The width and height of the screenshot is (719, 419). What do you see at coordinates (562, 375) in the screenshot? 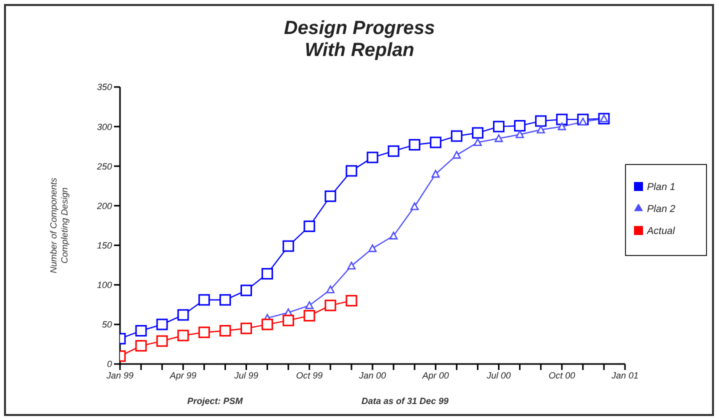
I see `x-tick-label: Oct 00` at bounding box center [562, 375].